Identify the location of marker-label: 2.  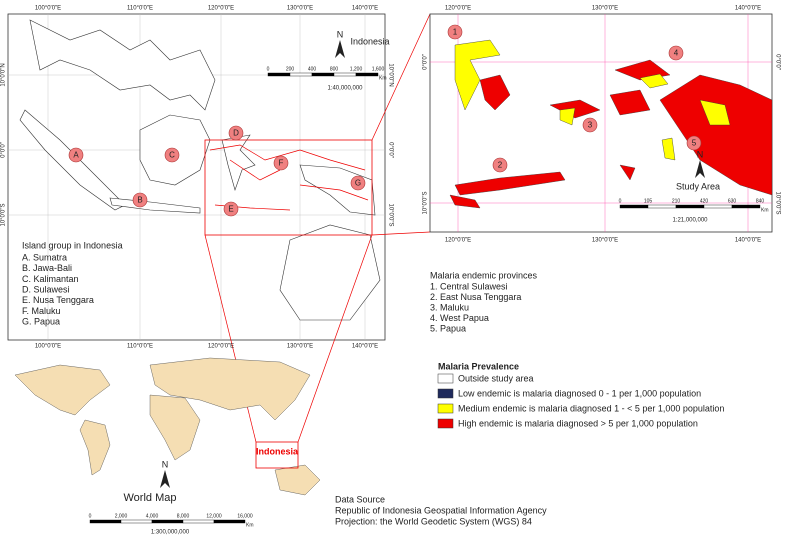
(500, 165).